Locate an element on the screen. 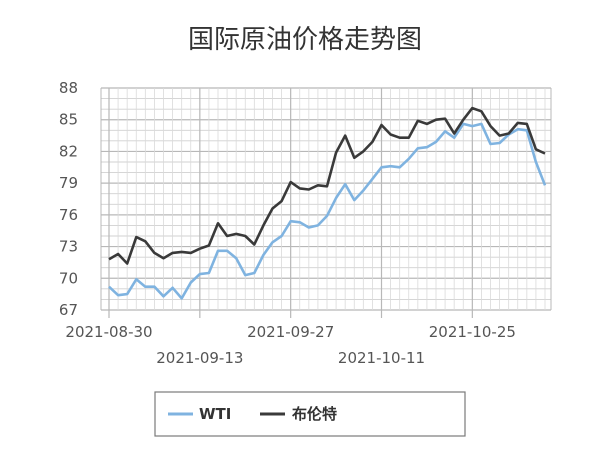 The height and width of the screenshot is (465, 593). x-tick-label: 2021-10-11 is located at coordinates (381, 358).